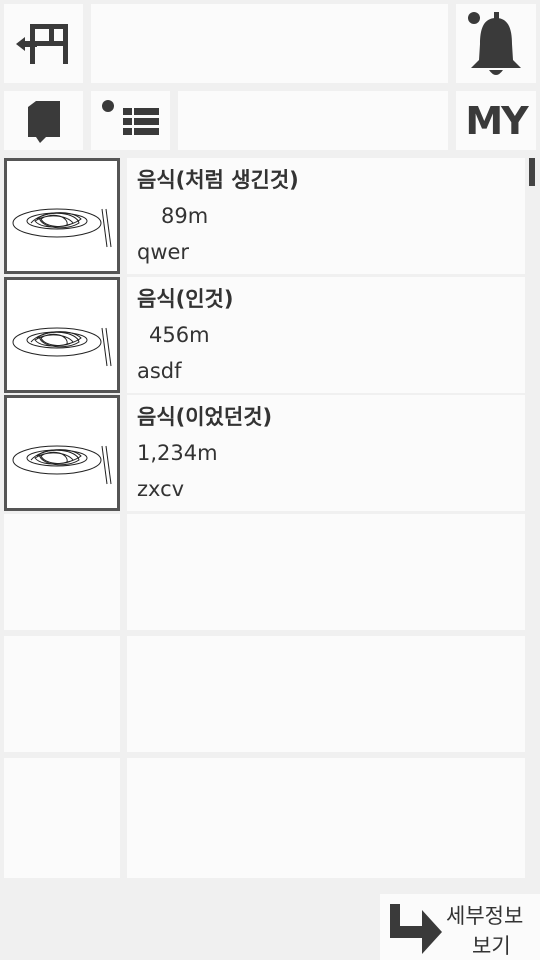 The width and height of the screenshot is (540, 960). I want to click on search-bar, so click(269, 43).